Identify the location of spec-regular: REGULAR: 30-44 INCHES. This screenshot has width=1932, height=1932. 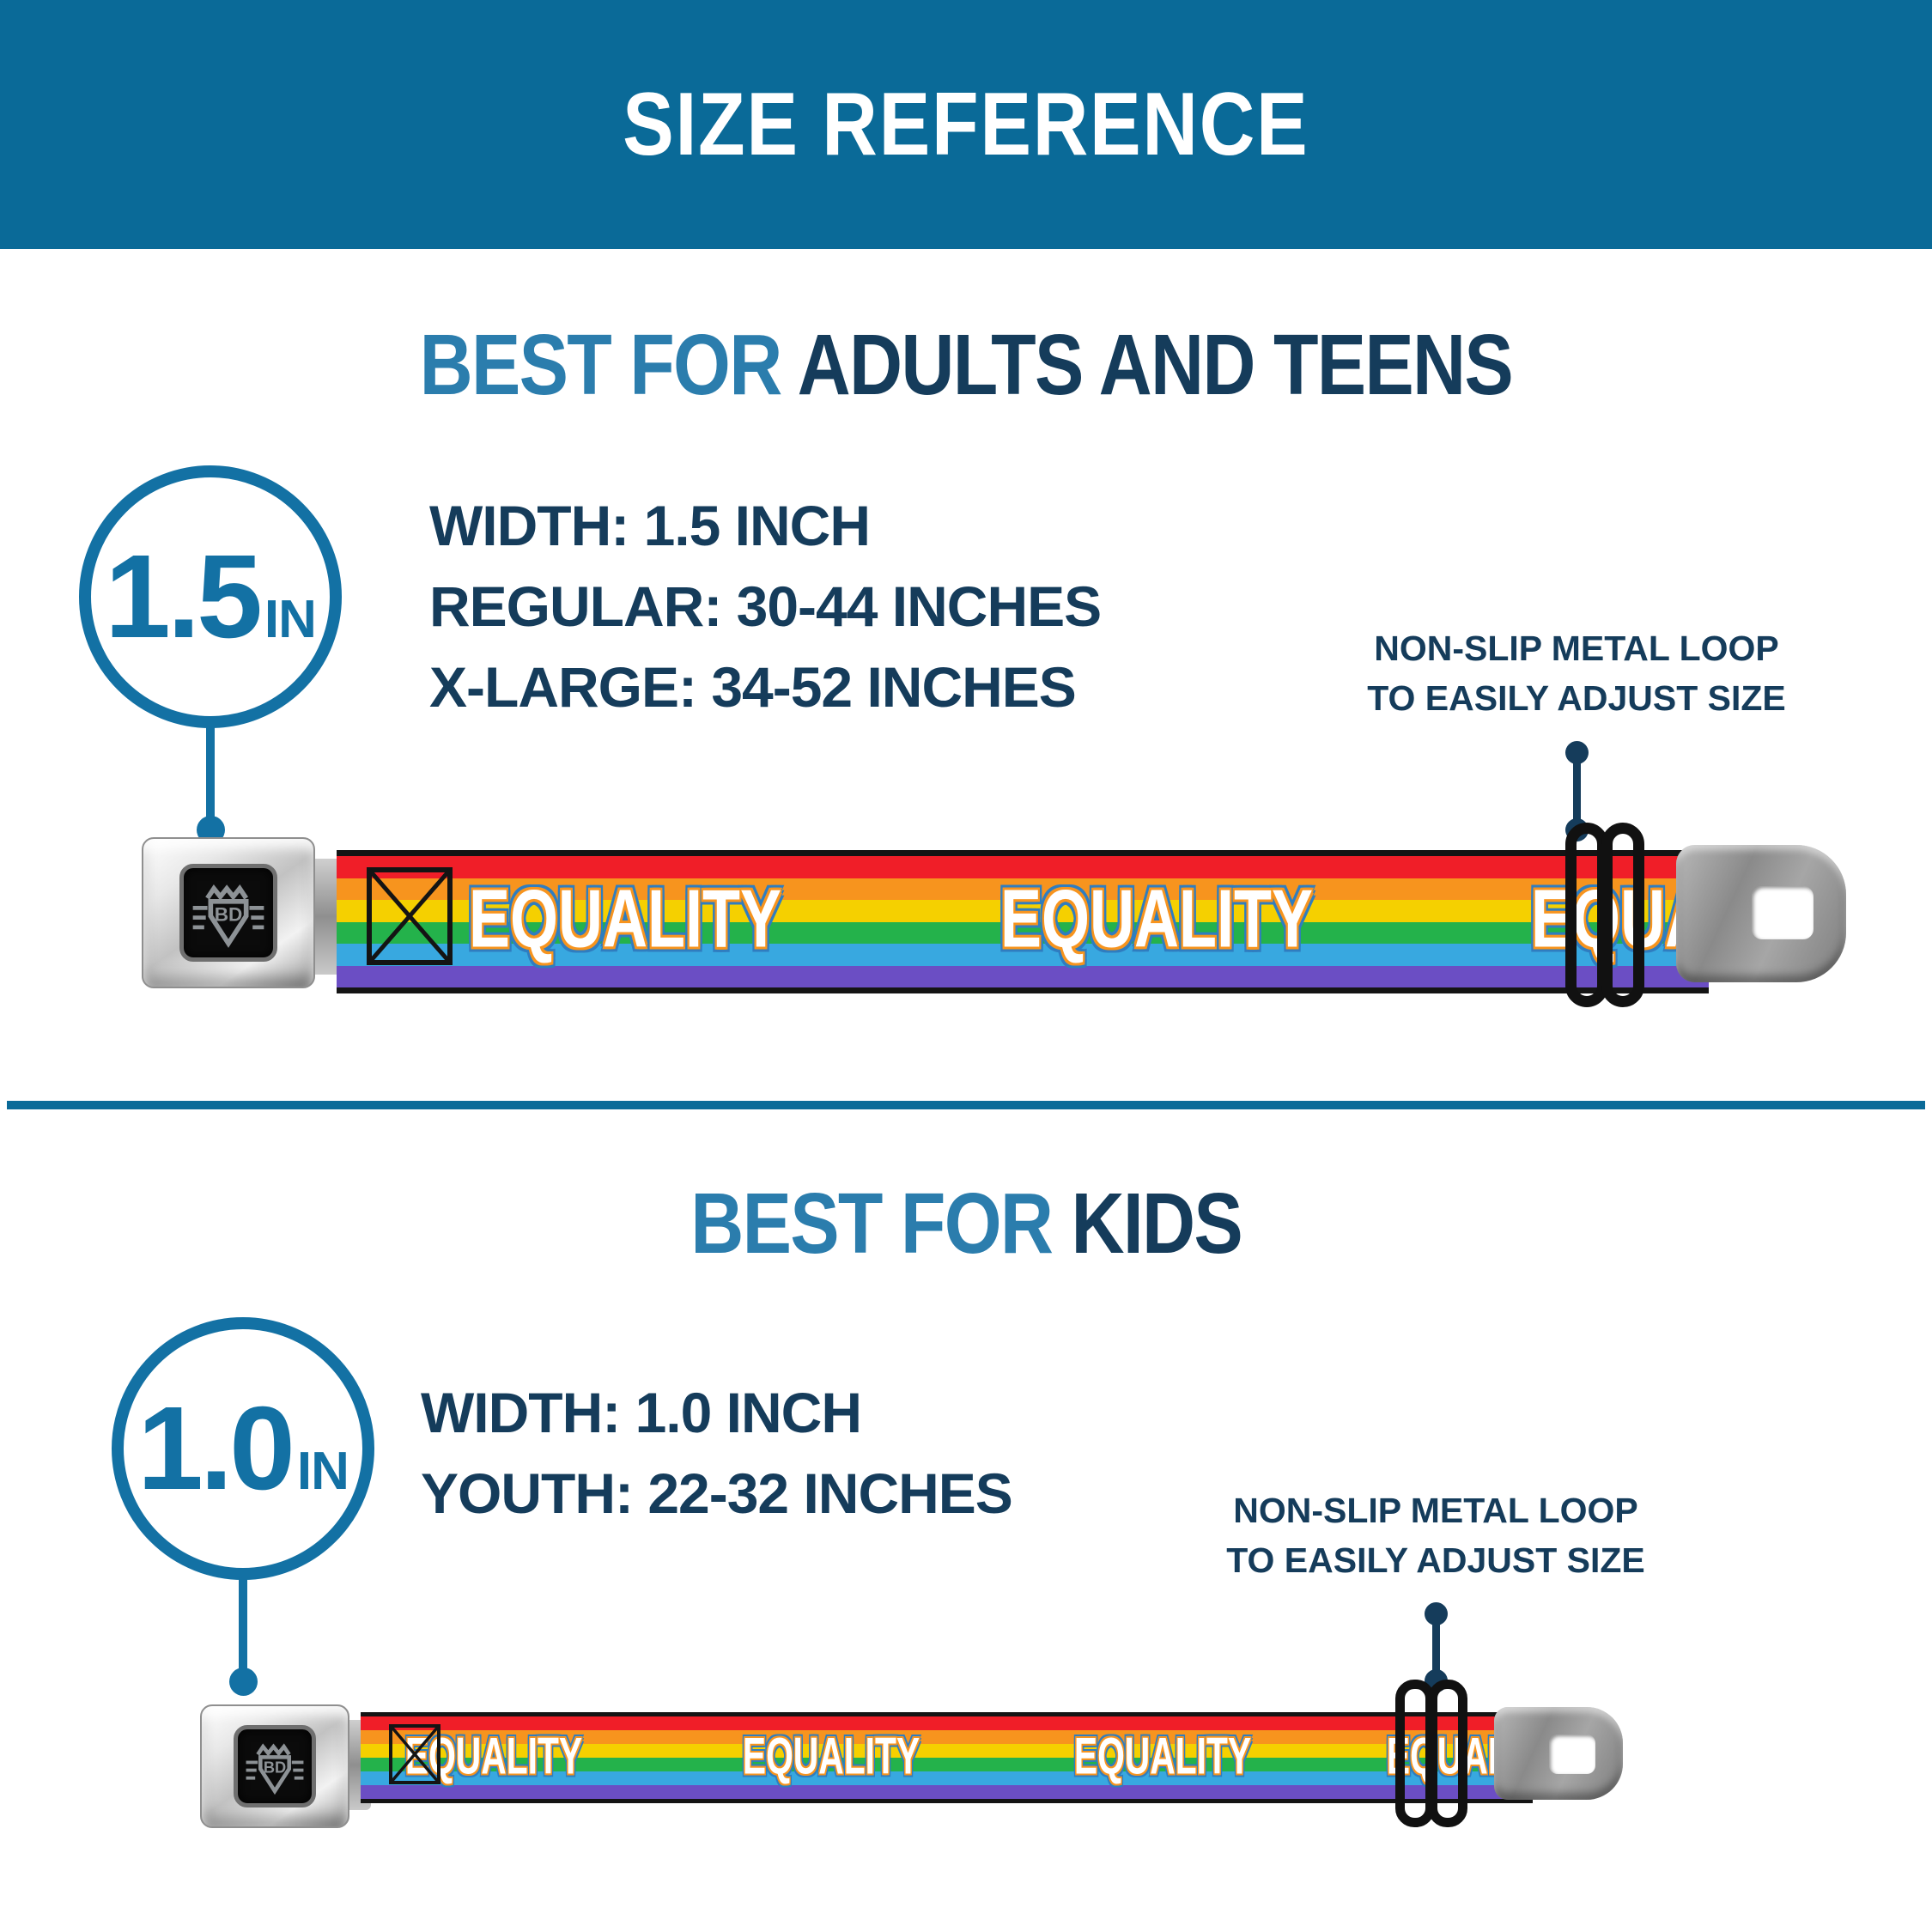
(766, 606).